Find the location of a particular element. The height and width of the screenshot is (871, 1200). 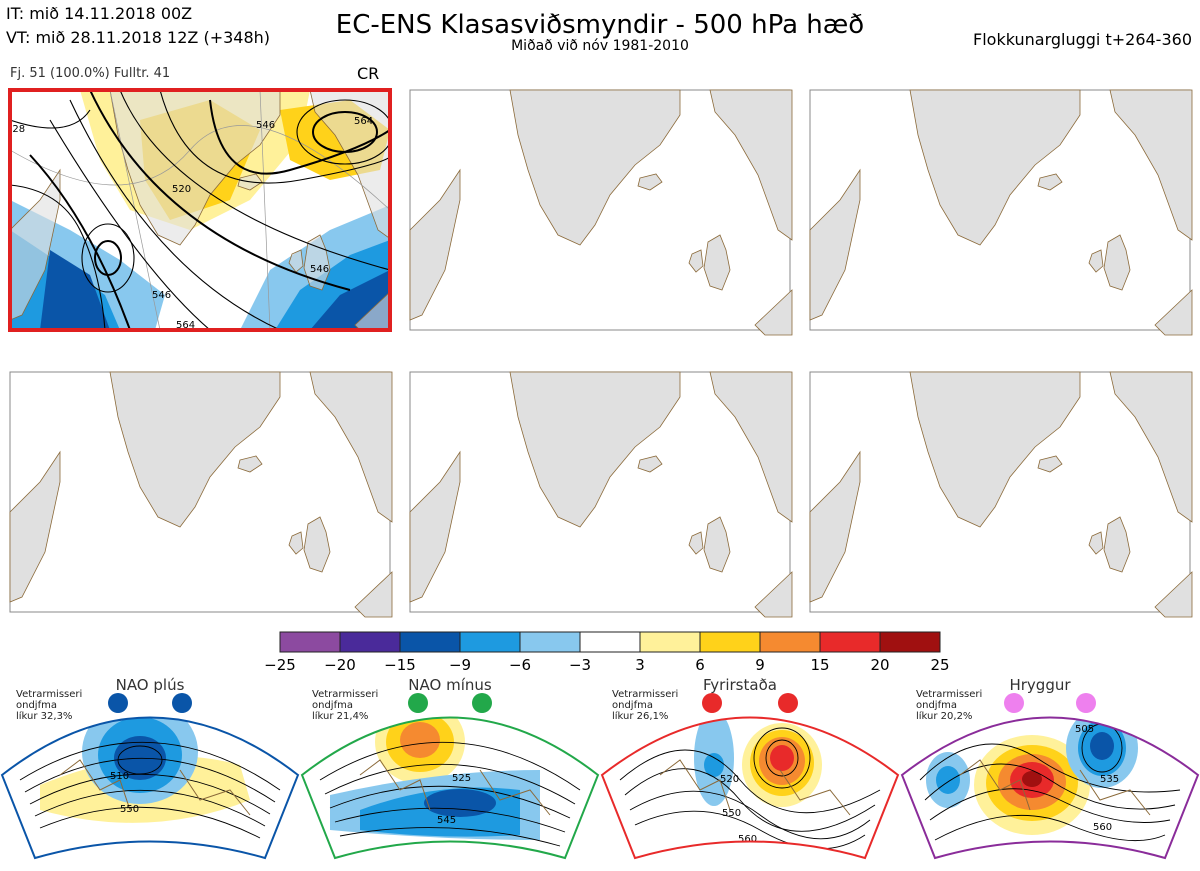

regime-2-line-3: líkur 21,4% is located at coordinates (340, 716).